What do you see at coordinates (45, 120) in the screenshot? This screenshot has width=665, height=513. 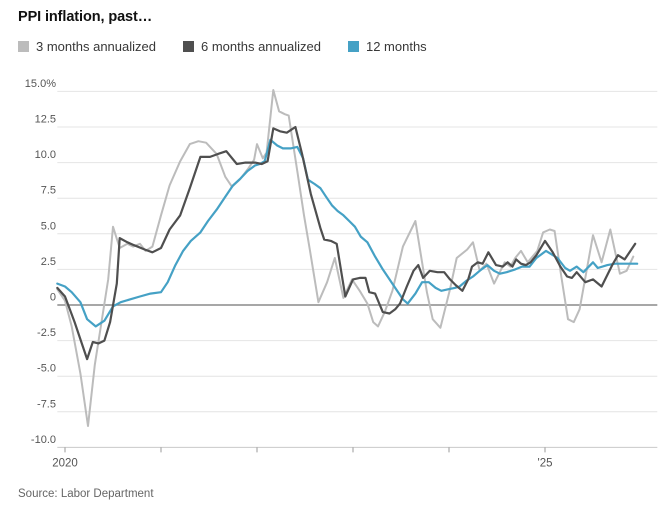 I see `y-tick-label: 12.5` at bounding box center [45, 120].